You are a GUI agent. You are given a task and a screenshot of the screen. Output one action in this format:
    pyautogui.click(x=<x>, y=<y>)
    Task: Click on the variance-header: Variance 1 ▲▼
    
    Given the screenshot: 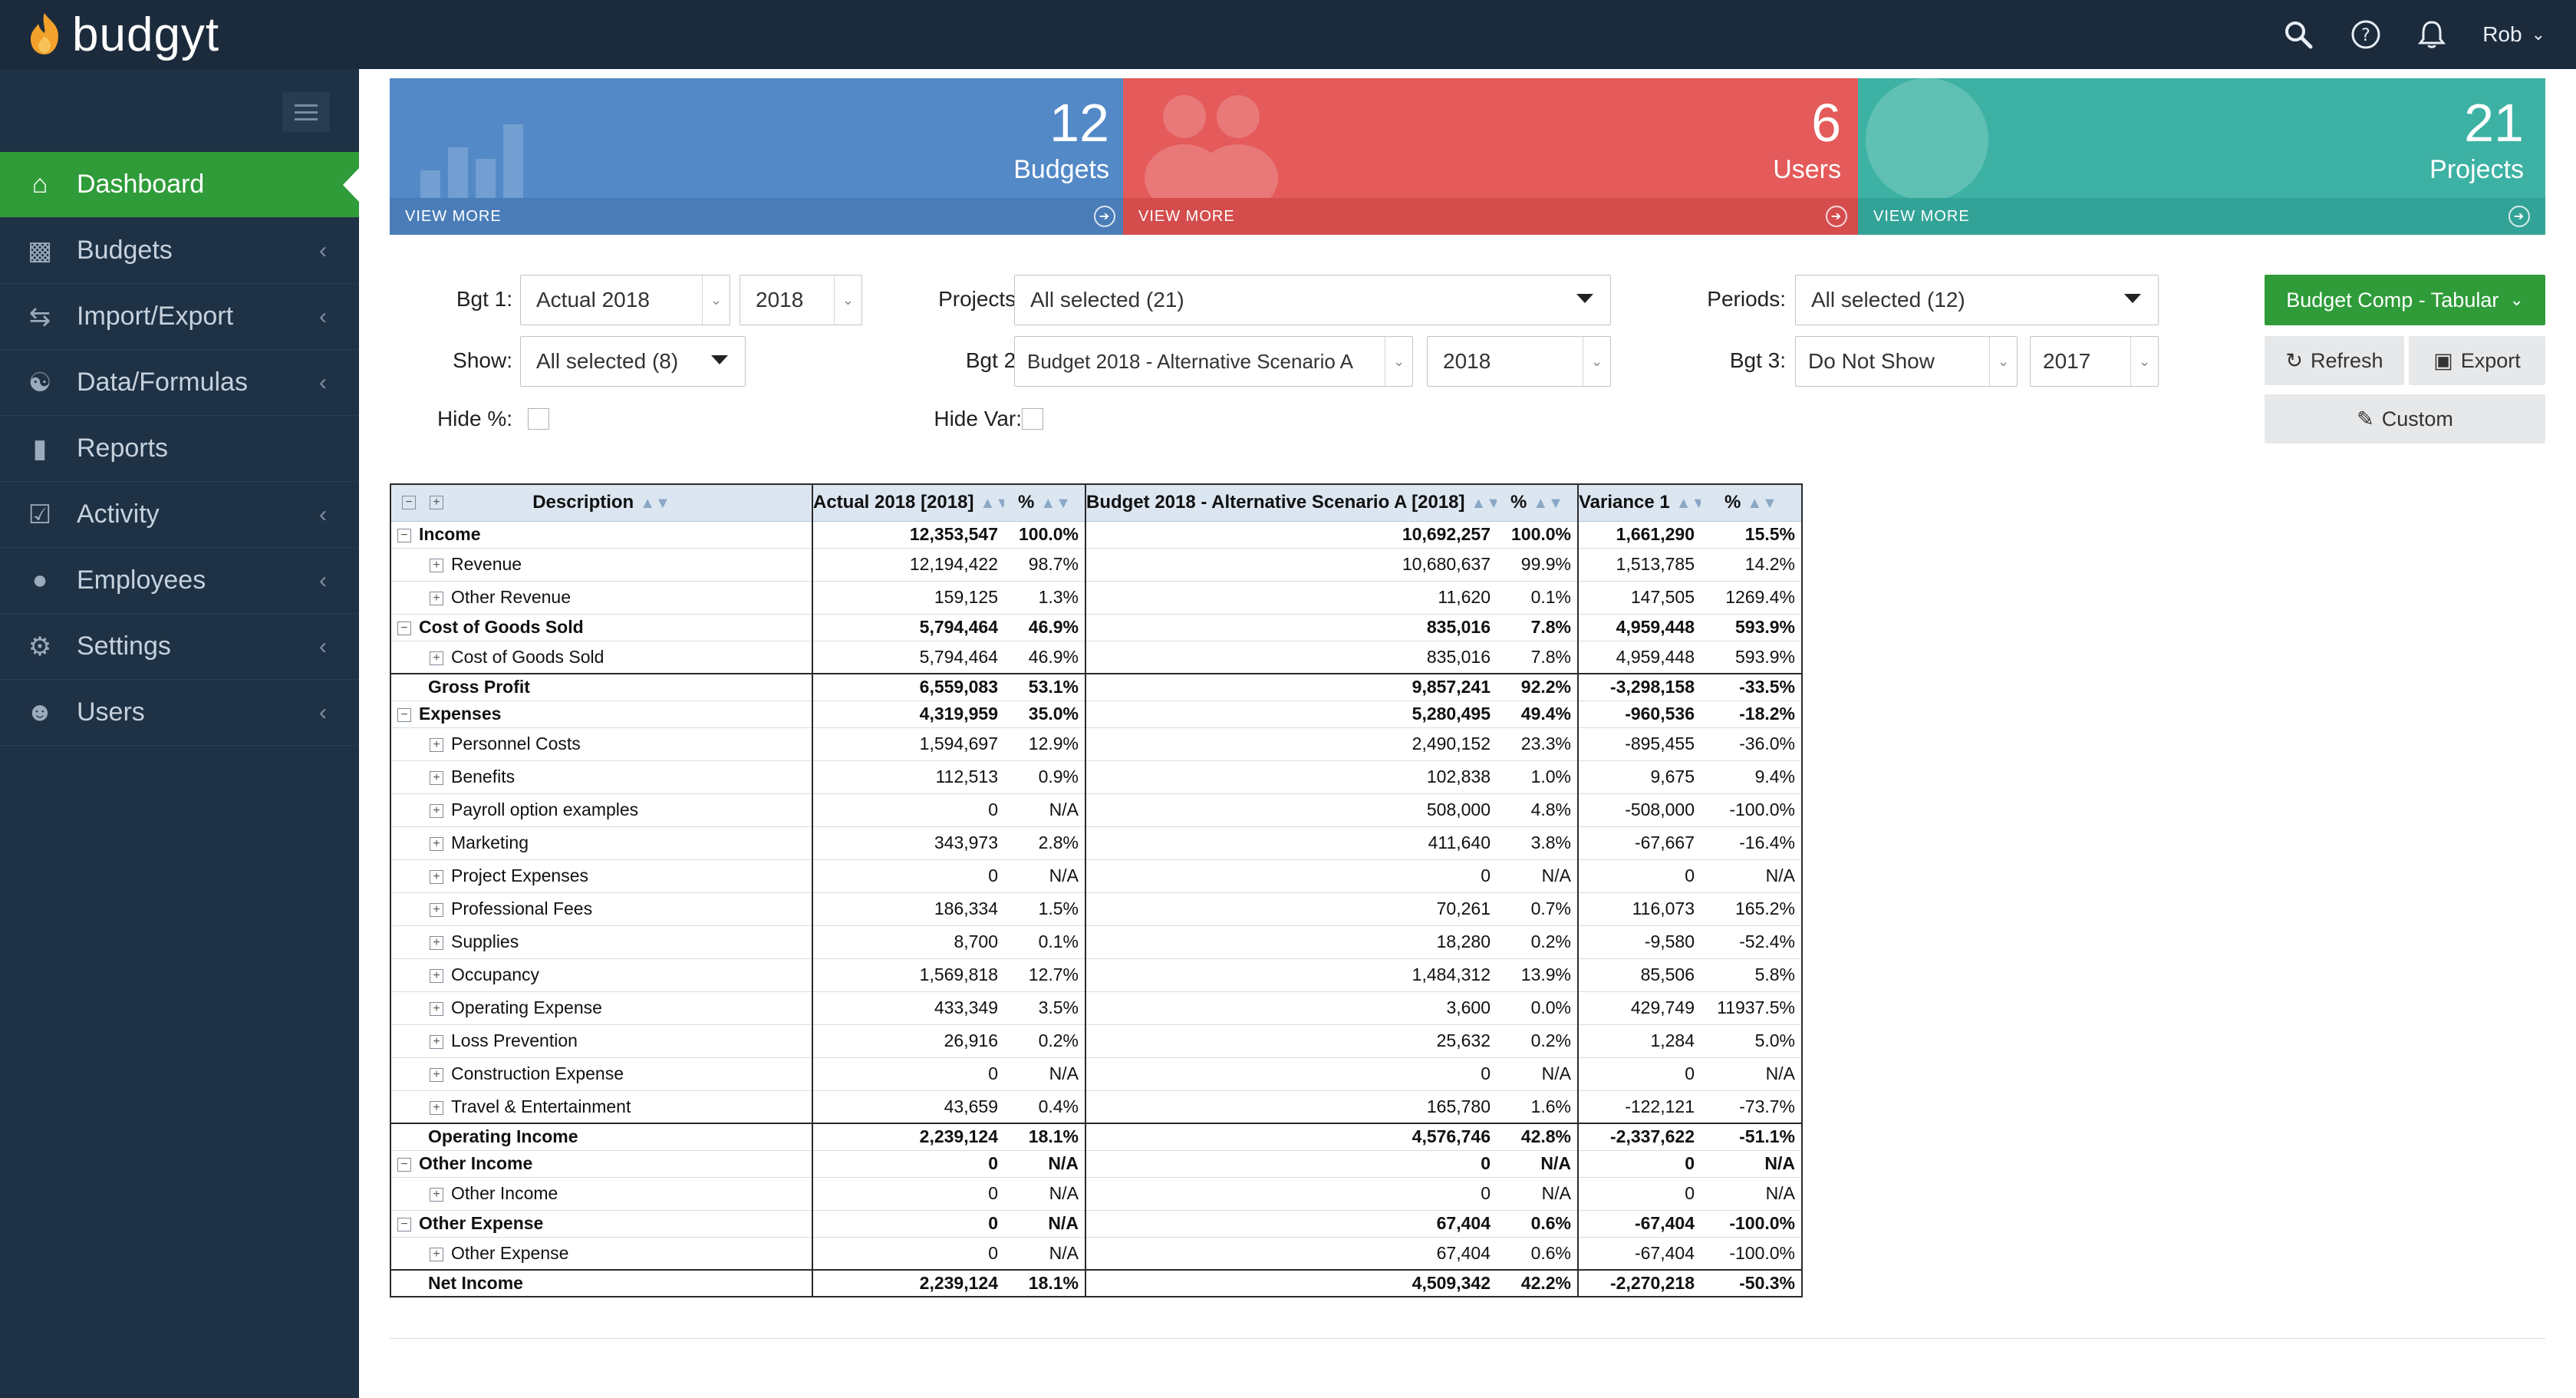 What is the action you would take?
    pyautogui.click(x=1639, y=503)
    